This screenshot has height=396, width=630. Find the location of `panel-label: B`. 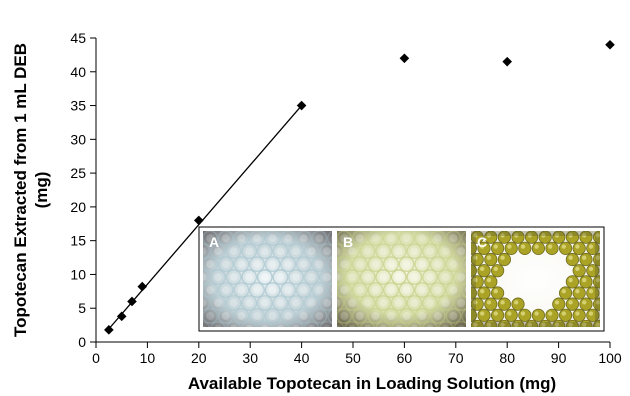

panel-label: B is located at coordinates (348, 242).